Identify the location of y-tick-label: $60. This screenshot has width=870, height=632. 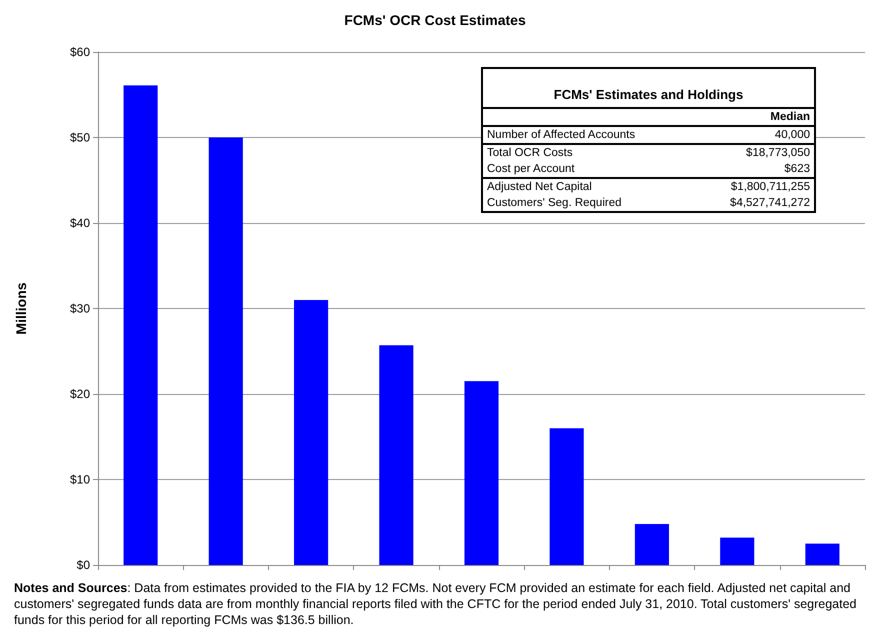
(80, 52).